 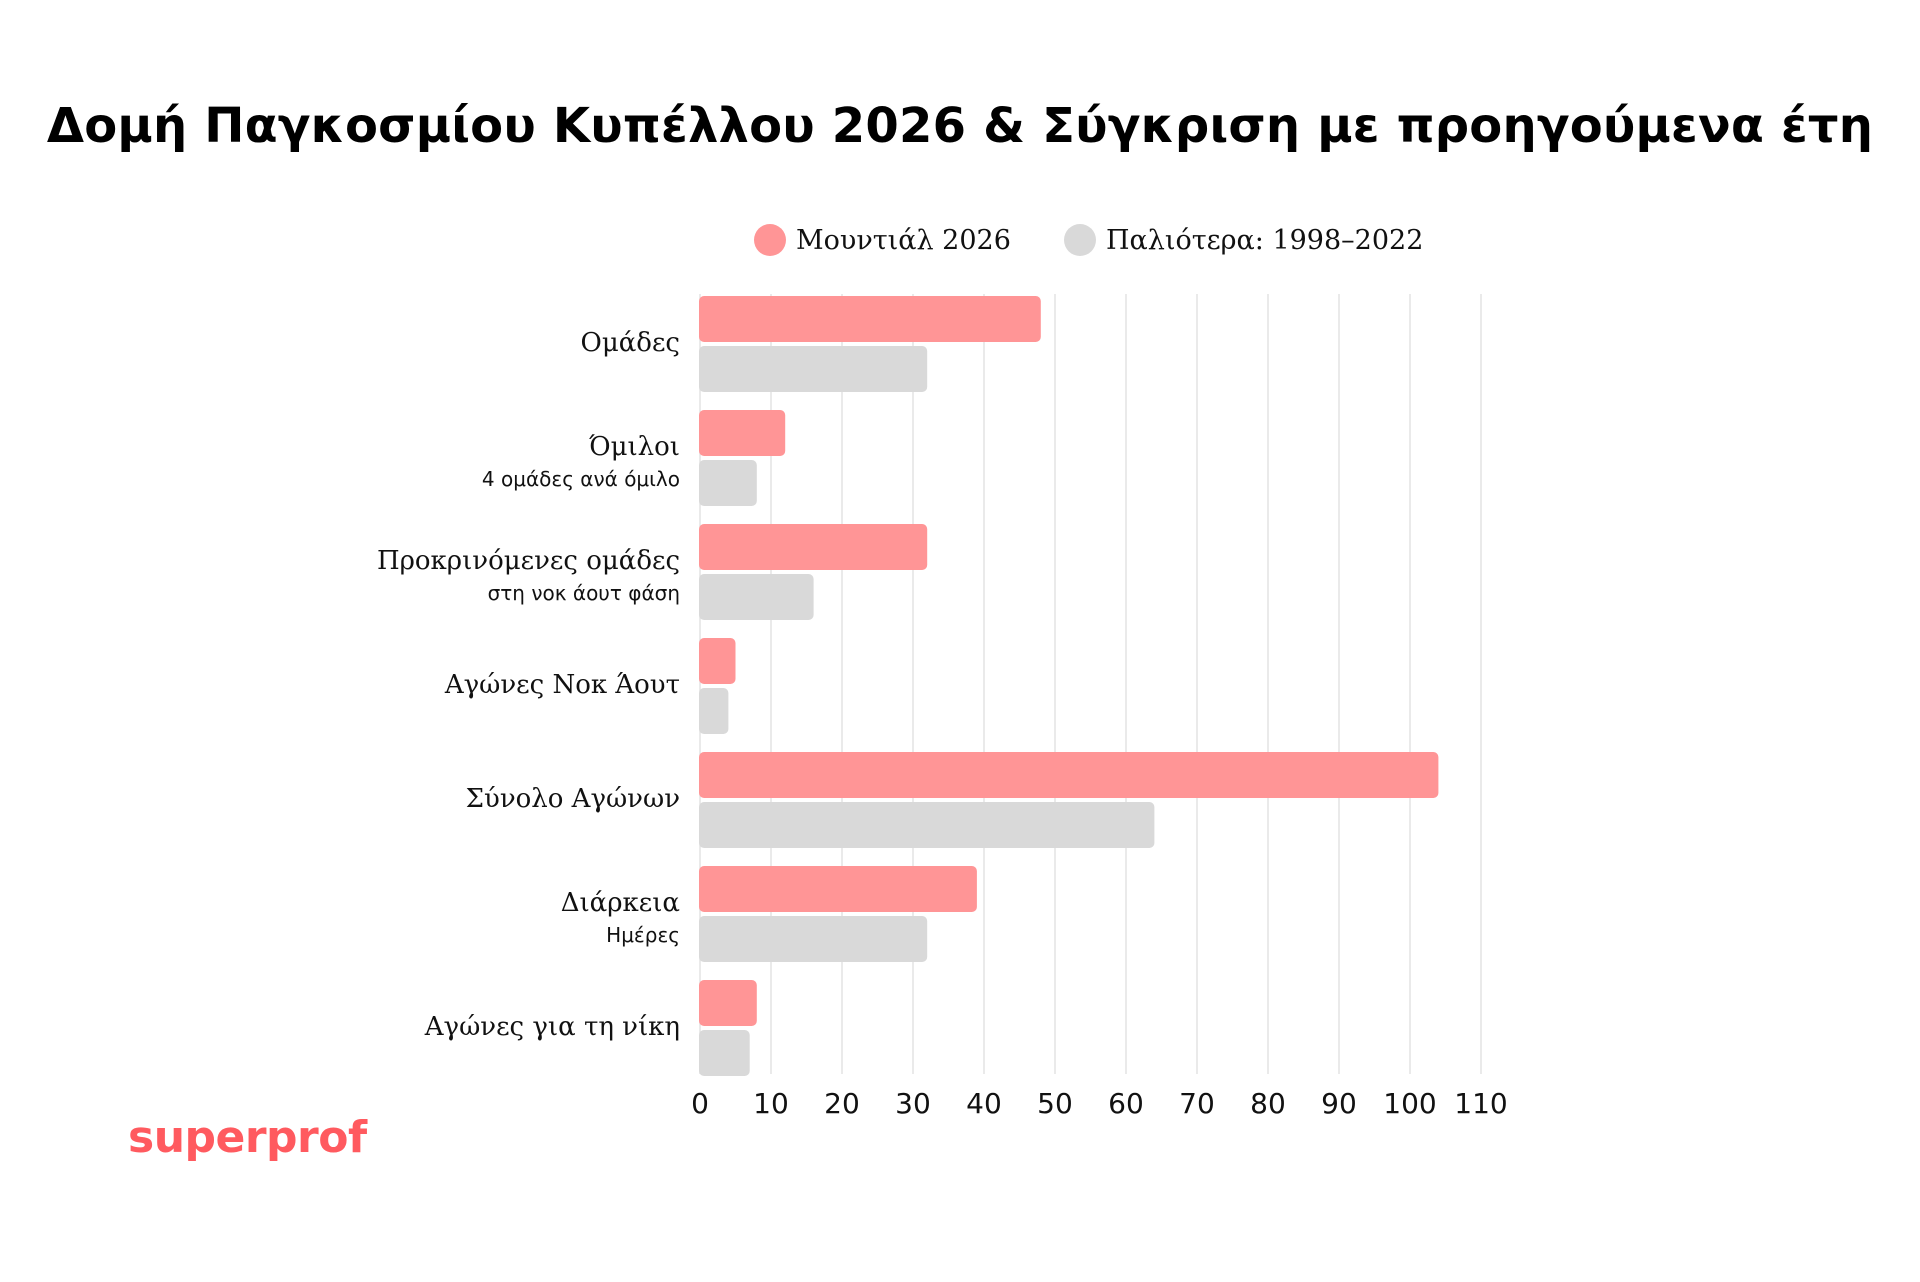 What do you see at coordinates (1265, 240) in the screenshot?
I see `legend-label-old: Παλιότερα: 1998–2022` at bounding box center [1265, 240].